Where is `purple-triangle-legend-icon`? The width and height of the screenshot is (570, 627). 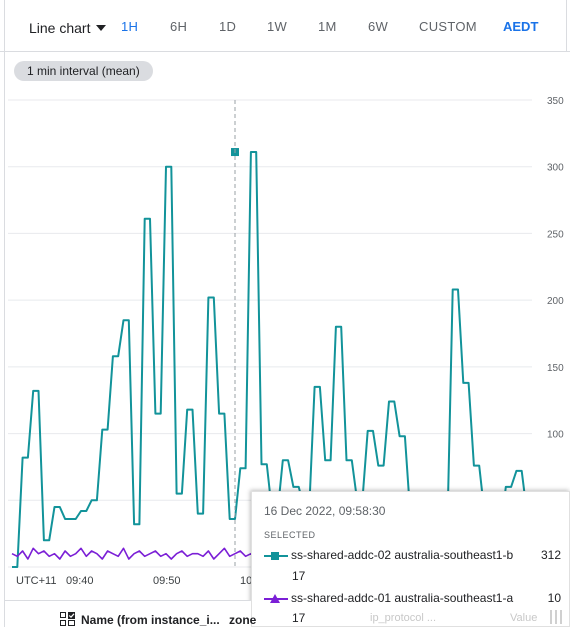 purple-triangle-legend-icon is located at coordinates (276, 598).